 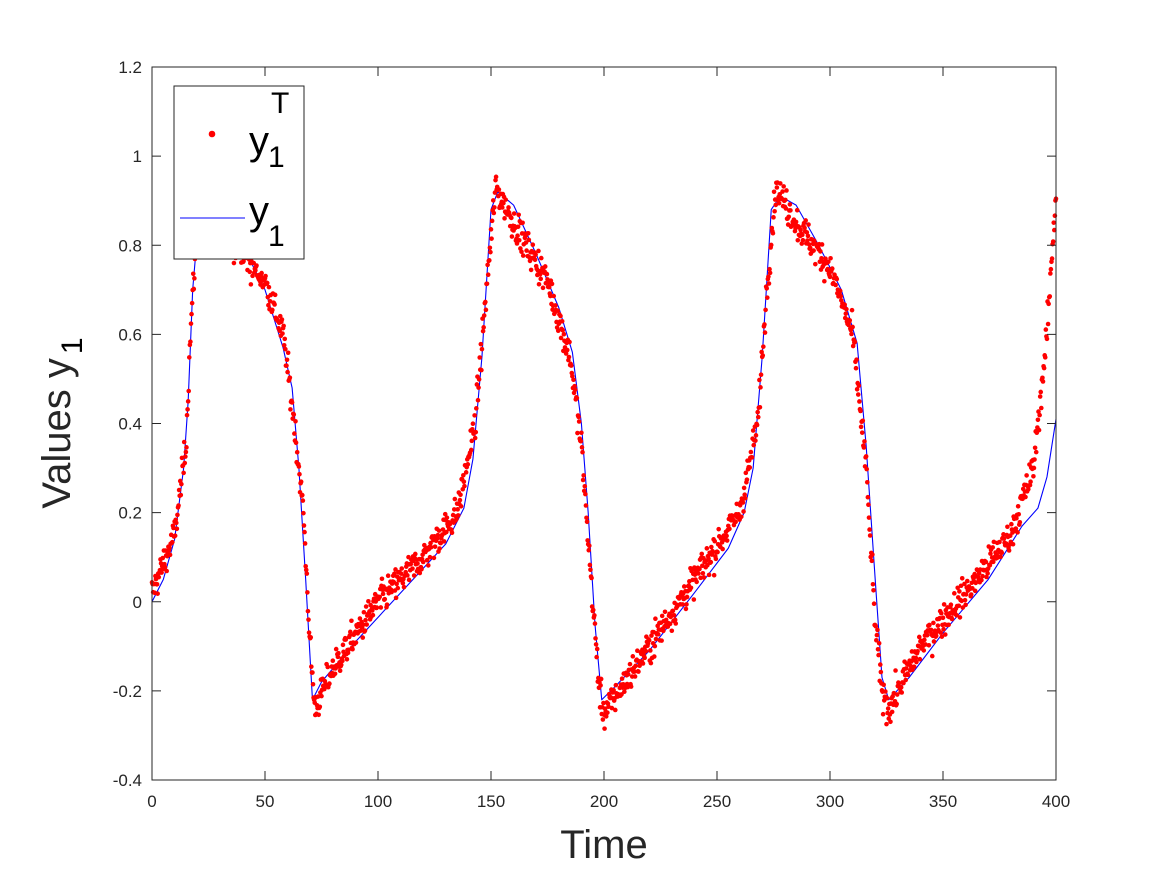 I want to click on legend-observed-base: y, so click(x=259, y=141).